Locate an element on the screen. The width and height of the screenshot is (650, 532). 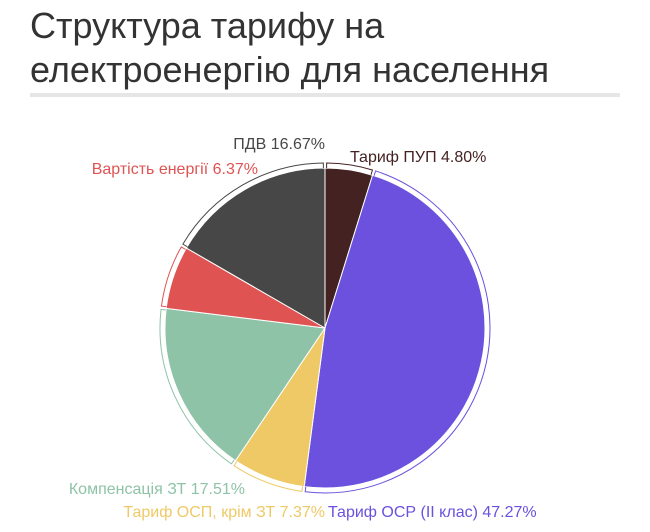
label-tarif-pup: Тариф ПУП 4.80% is located at coordinates (418, 157).